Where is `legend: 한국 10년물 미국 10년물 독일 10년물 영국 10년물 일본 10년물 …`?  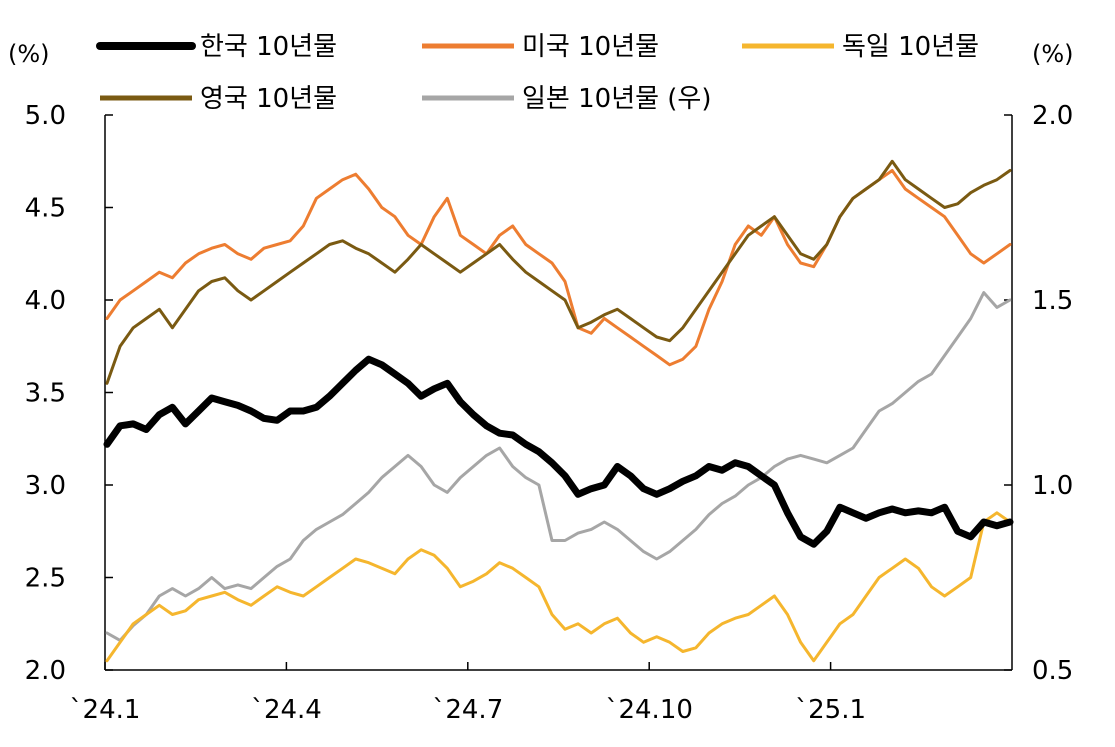
legend: 한국 10년물 미국 10년물 독일 10년물 영국 10년물 일본 10년물 … is located at coordinates (537, 73).